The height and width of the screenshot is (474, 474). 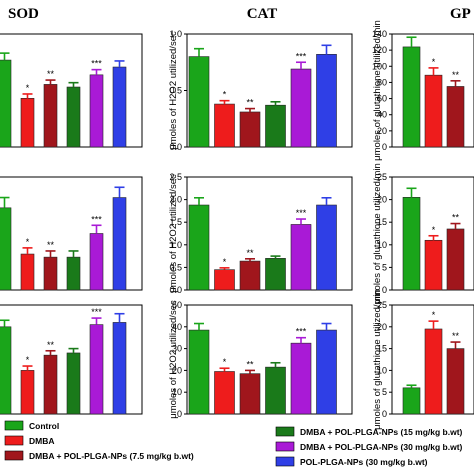 What do you see at coordinates (377, 359) in the screenshot?
I see `gpx-row-3-ylabel: μmoles of glutathione utilized/min` at bounding box center [377, 359].